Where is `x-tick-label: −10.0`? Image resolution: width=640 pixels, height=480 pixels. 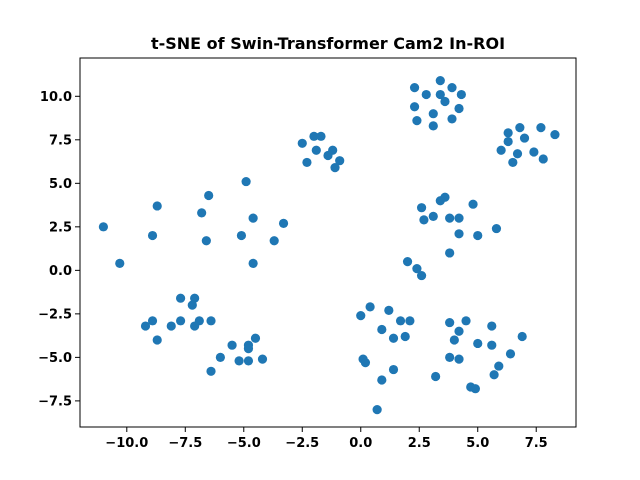 x-tick-label: −10.0 is located at coordinates (126, 443).